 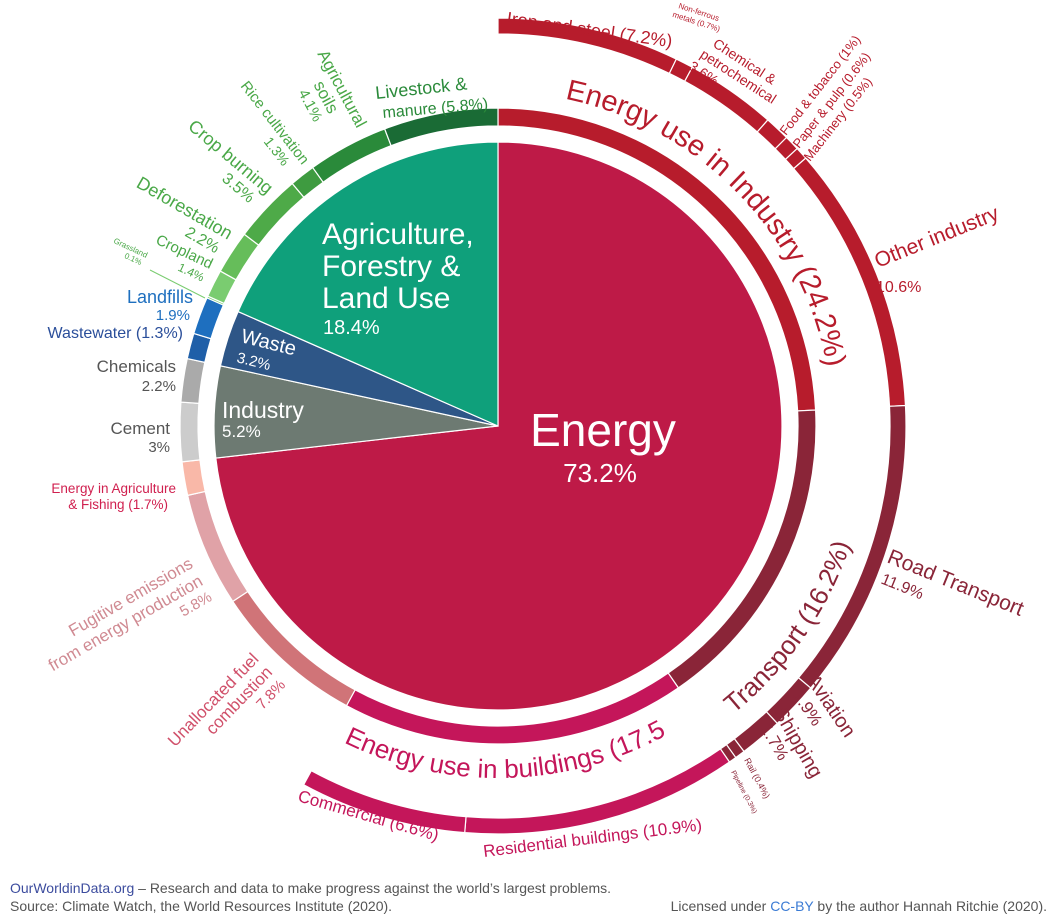 I want to click on industry-label: Industry, so click(x=263, y=410).